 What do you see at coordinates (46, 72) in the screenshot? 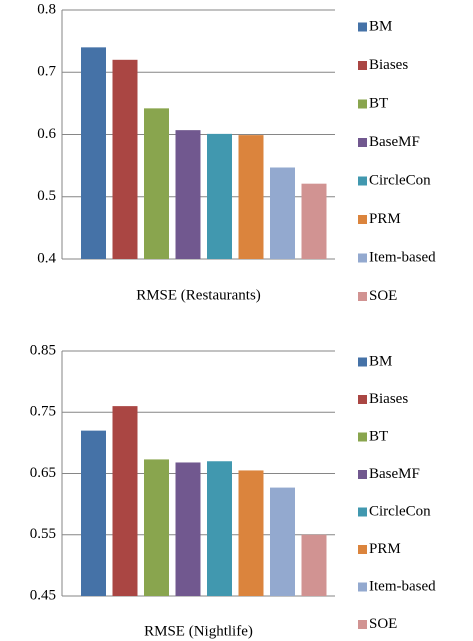
I see `y-tick-label: 0.7` at bounding box center [46, 72].